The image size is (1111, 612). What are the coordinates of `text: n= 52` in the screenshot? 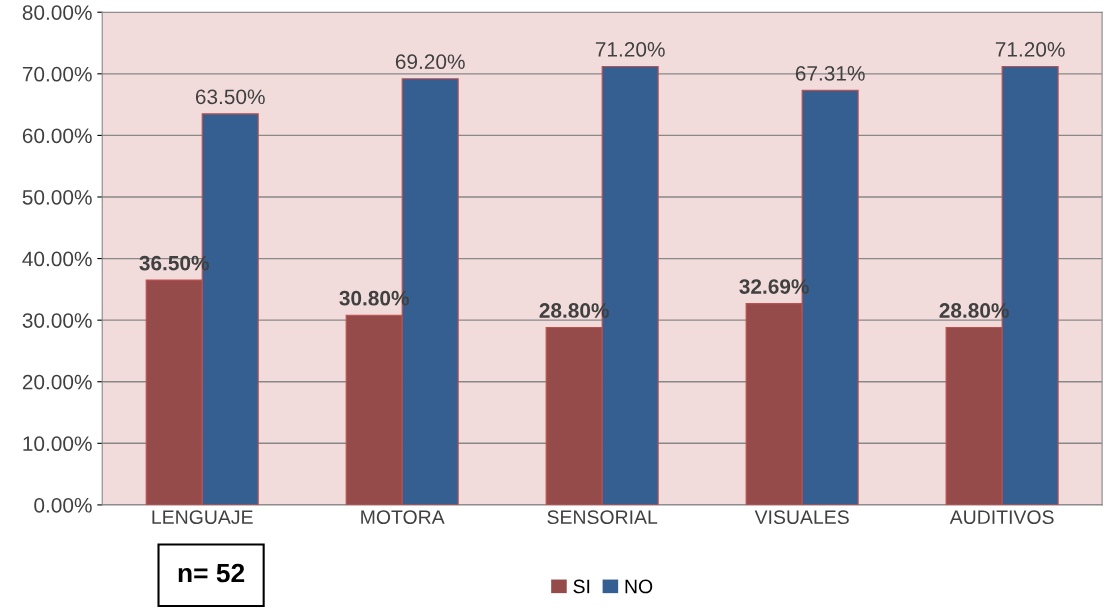 It's located at (211, 573).